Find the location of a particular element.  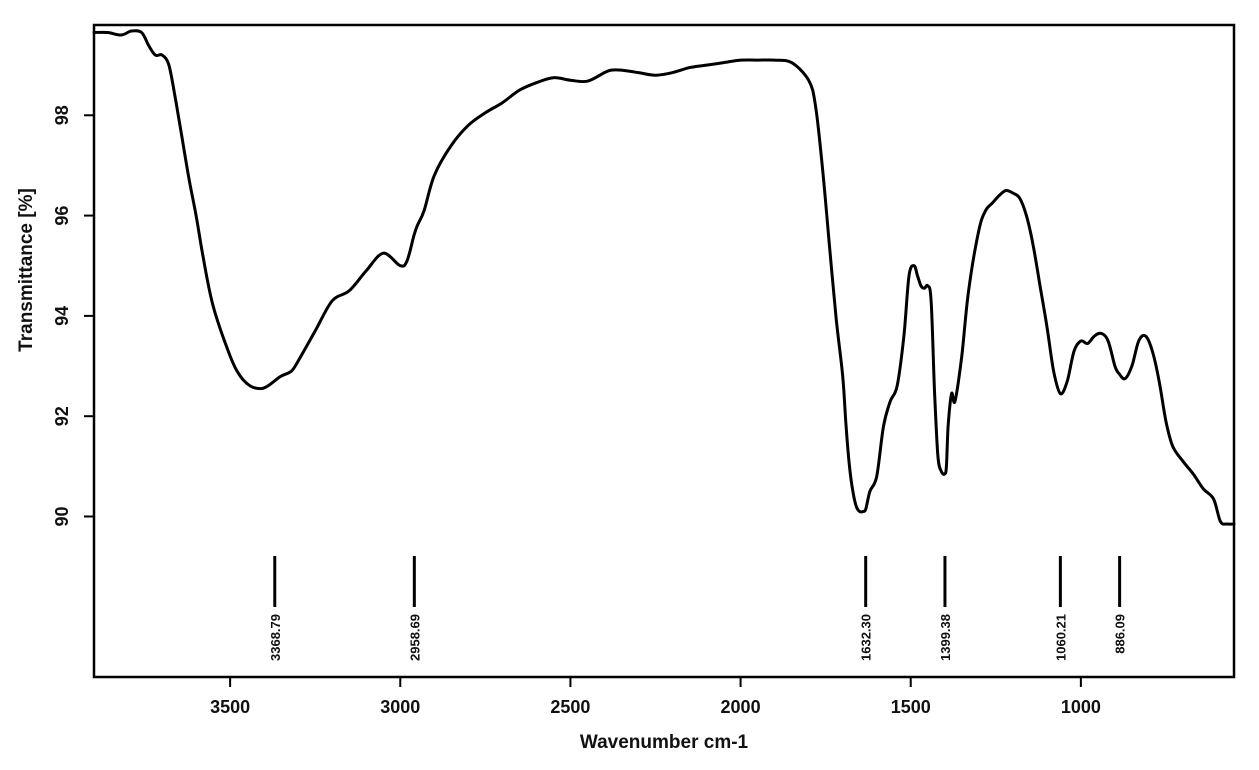

y-tick-label: 98 is located at coordinates (62, 115).